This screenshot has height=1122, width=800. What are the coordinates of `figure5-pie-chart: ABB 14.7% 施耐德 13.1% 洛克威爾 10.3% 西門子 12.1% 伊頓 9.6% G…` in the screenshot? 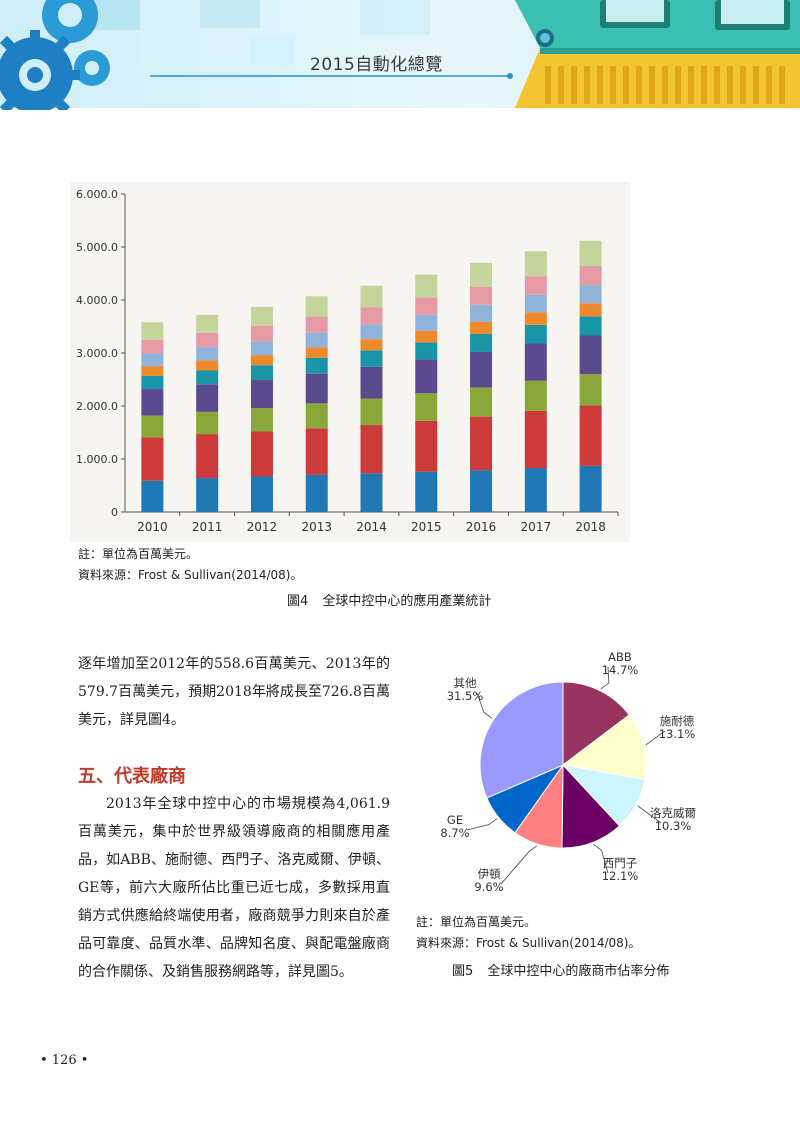 It's located at (565, 770).